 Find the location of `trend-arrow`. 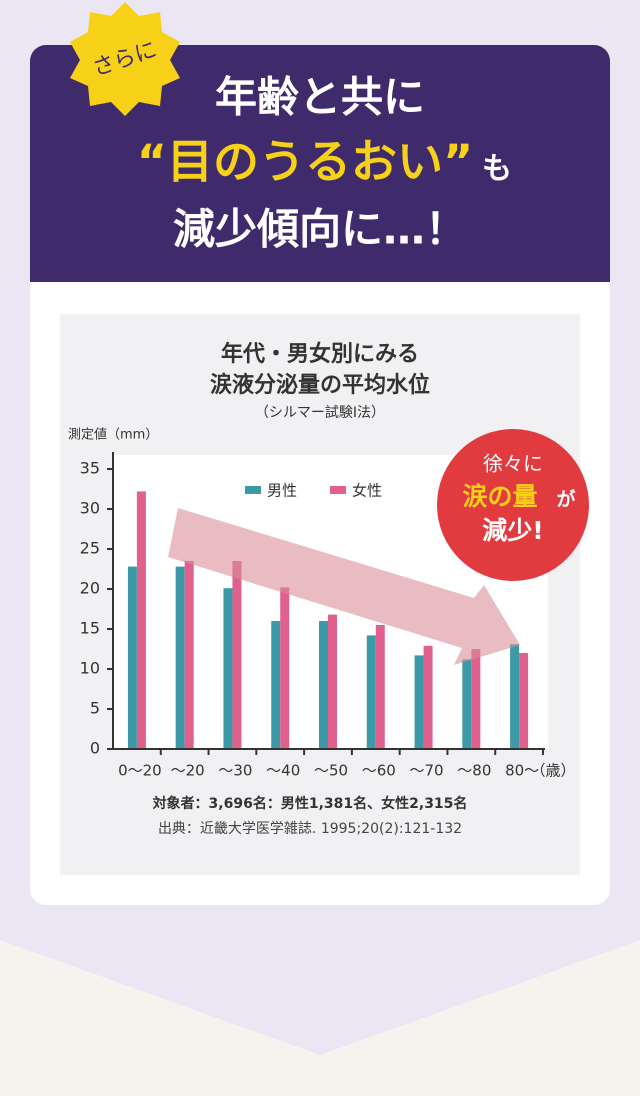

trend-arrow is located at coordinates (344, 586).